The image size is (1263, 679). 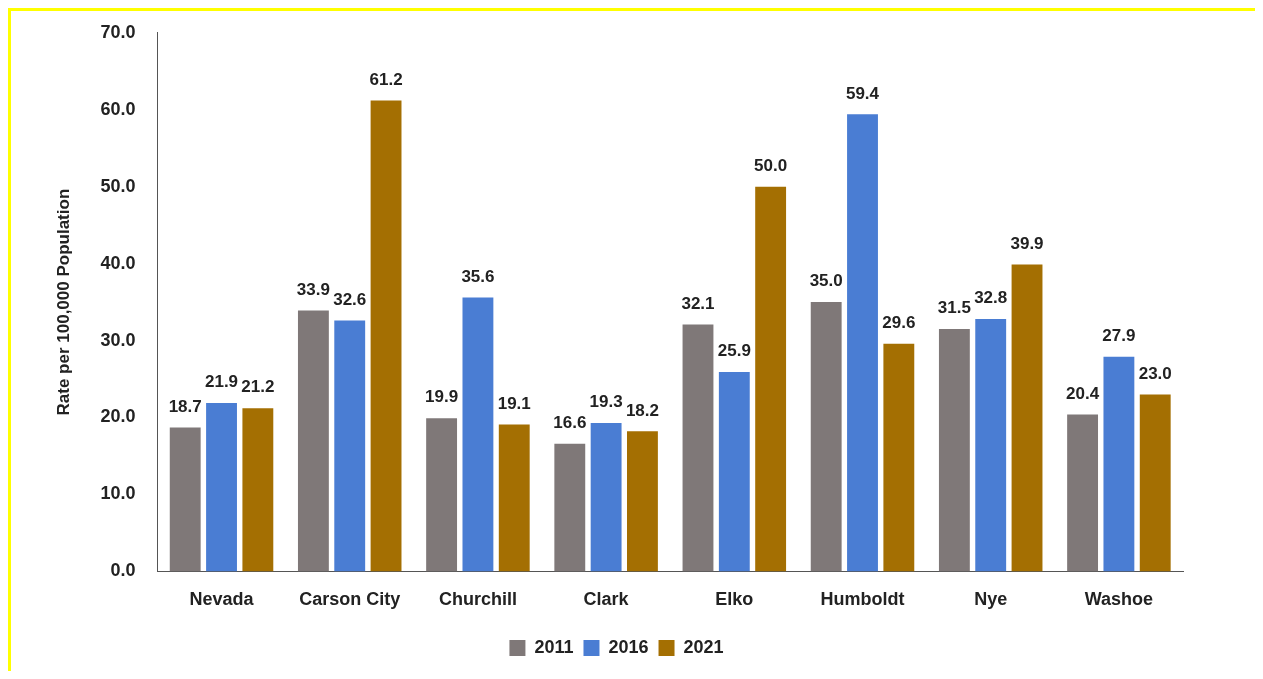 I want to click on legend-label: 2021, so click(x=703, y=646).